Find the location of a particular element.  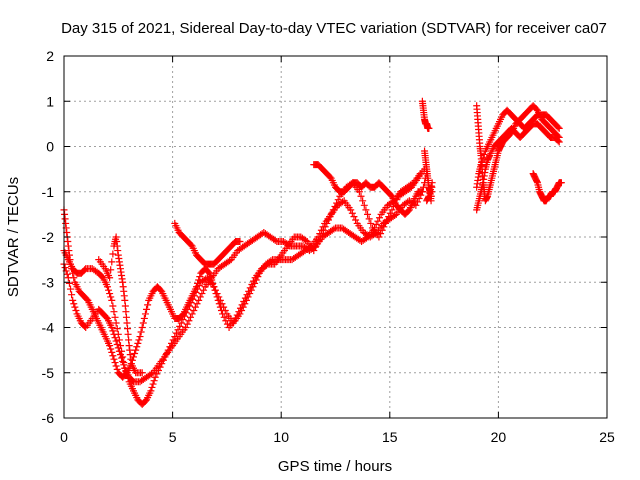

y-tick-label: -3 is located at coordinates (48, 282).